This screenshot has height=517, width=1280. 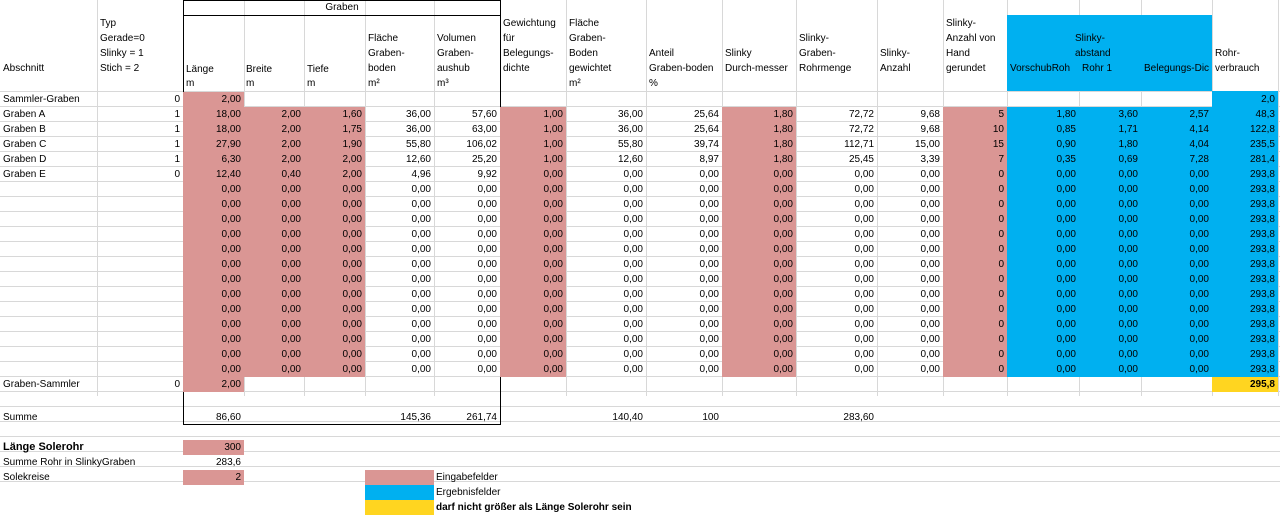 What do you see at coordinates (213, 477) in the screenshot?
I see `solekreise-input: 2` at bounding box center [213, 477].